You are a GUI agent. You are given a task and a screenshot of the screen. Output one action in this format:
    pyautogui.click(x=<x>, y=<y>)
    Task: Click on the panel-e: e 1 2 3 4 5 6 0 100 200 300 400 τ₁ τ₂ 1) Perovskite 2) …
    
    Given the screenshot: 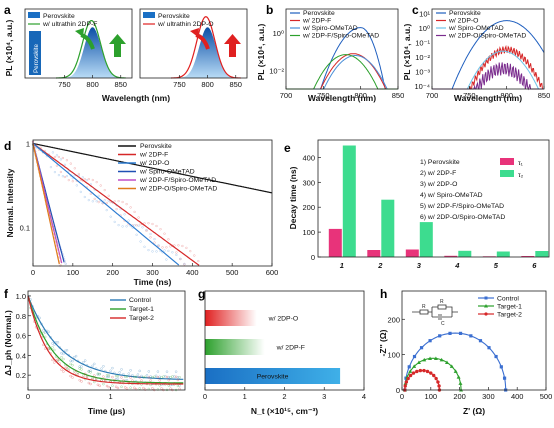 What is the action you would take?
    pyautogui.click(x=417, y=204)
    